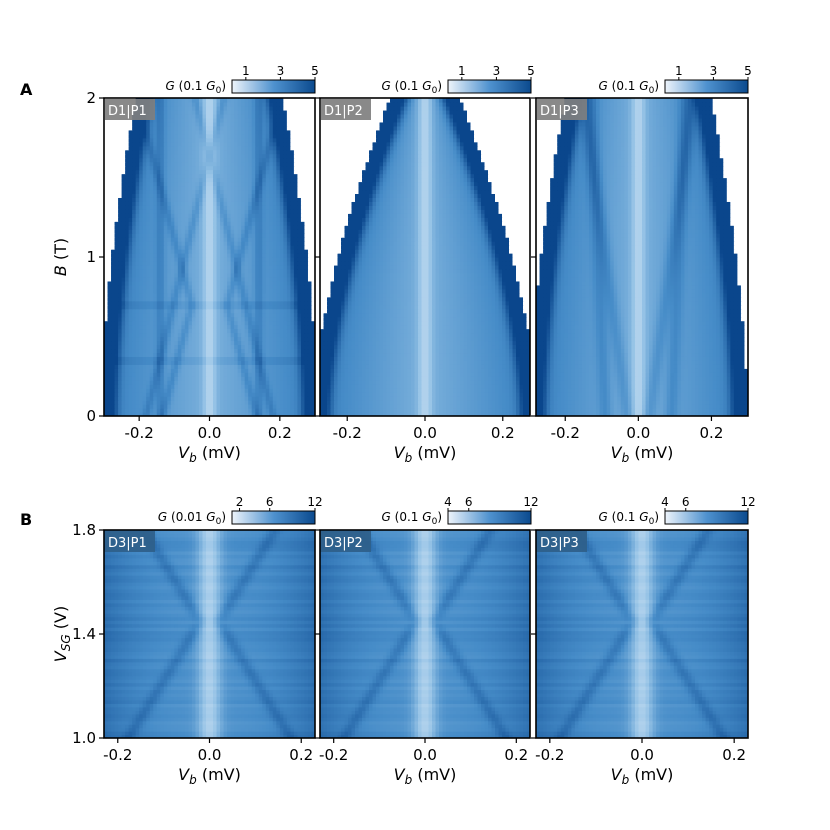 The image size is (830, 830). I want to click on y-axis-label: B (T), so click(60, 257).